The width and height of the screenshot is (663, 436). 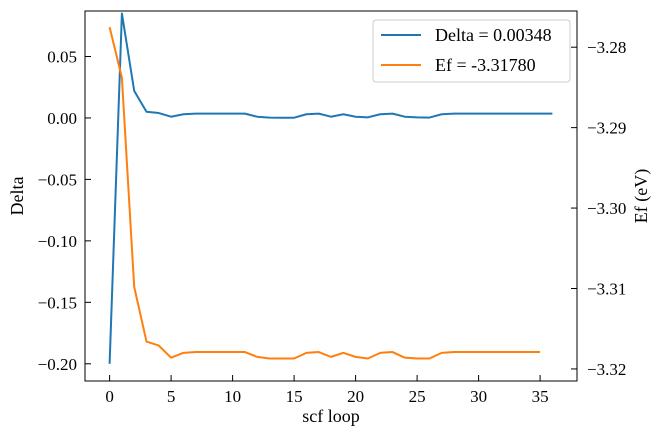 What do you see at coordinates (417, 396) in the screenshot?
I see `x-tick-label: 25` at bounding box center [417, 396].